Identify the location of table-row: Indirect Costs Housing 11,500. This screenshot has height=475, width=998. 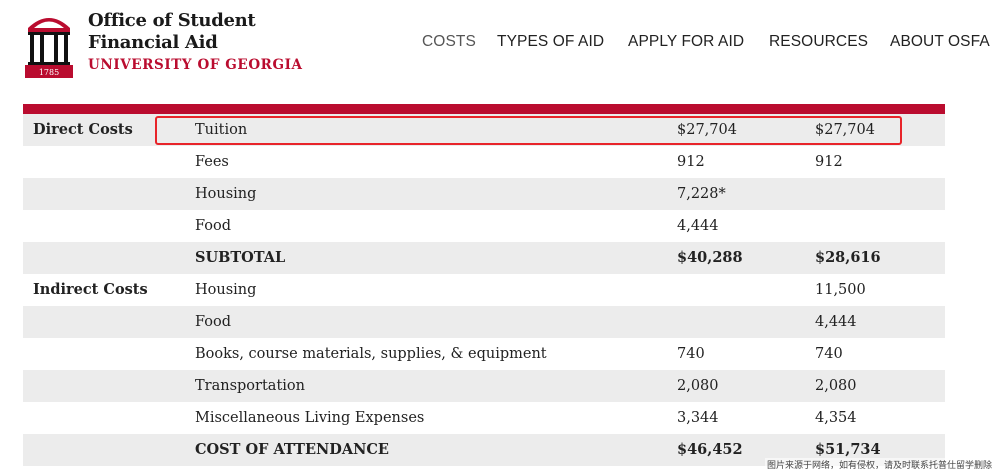
(484, 290).